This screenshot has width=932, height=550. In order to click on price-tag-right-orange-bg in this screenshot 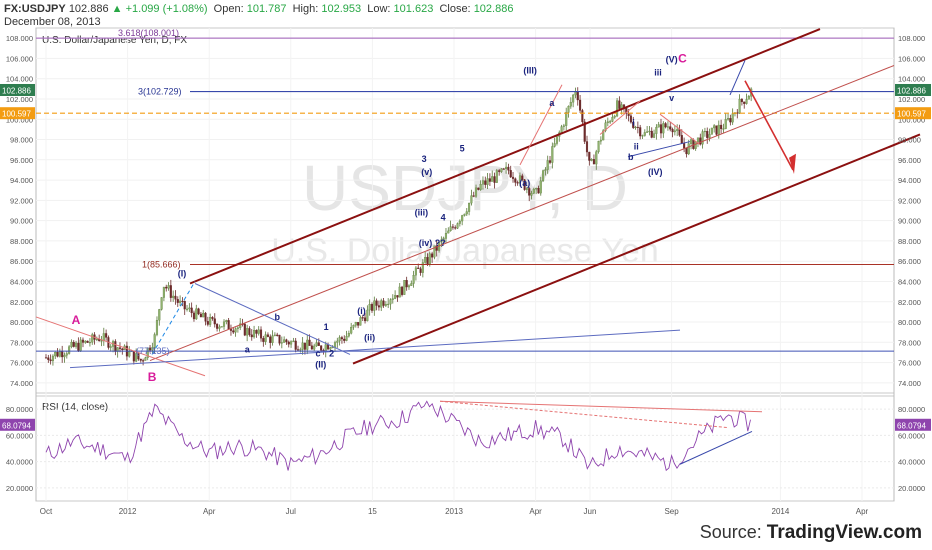, I will do `click(913, 113)`.